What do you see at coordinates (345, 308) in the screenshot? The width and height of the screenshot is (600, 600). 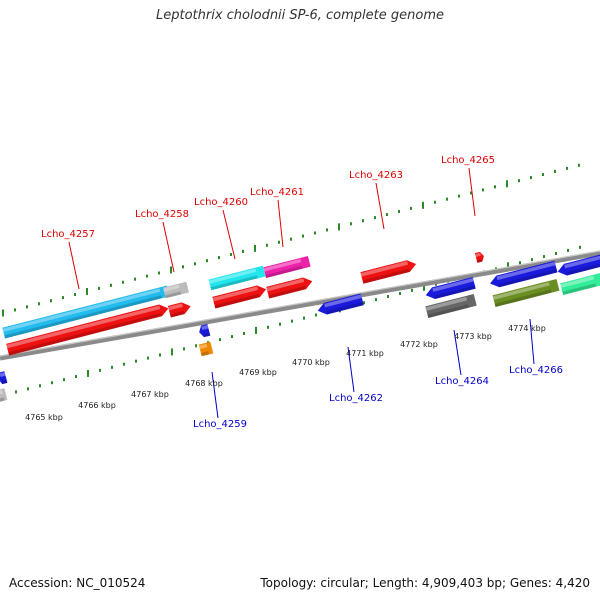 I see `gene-bar-blue-4262-shade` at bounding box center [345, 308].